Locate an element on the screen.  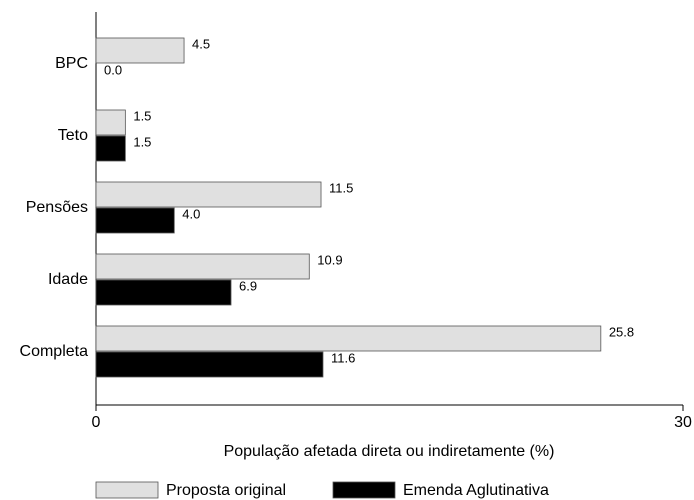
y-tick-label: Pensões is located at coordinates (57, 207).